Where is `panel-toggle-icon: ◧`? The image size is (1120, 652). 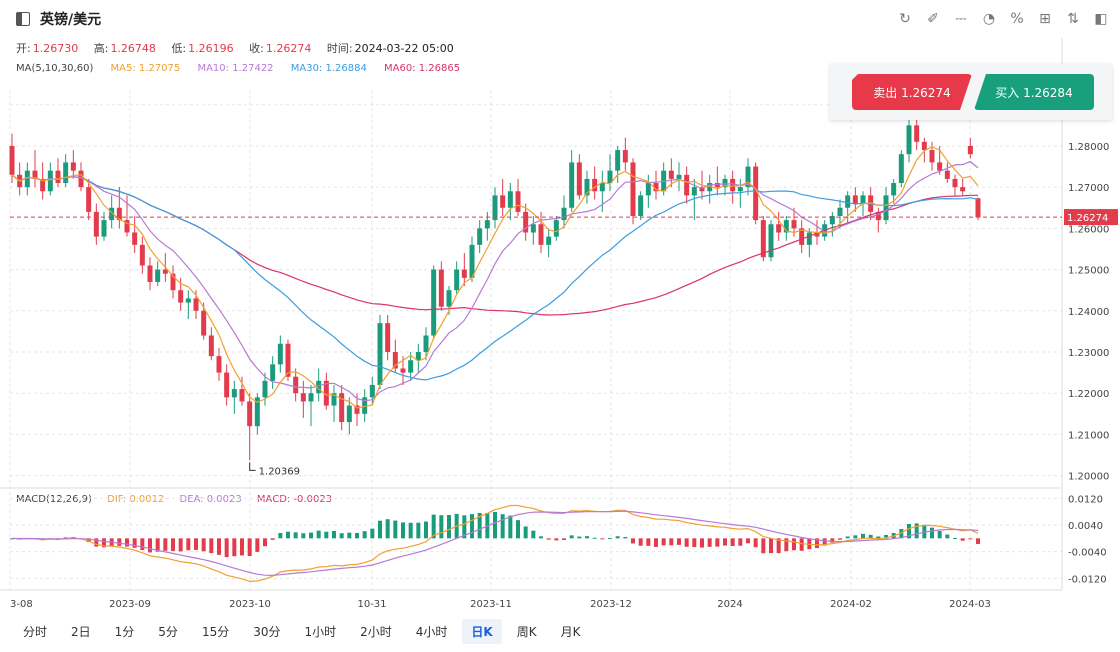
panel-toggle-icon: ◧ is located at coordinates (1101, 19).